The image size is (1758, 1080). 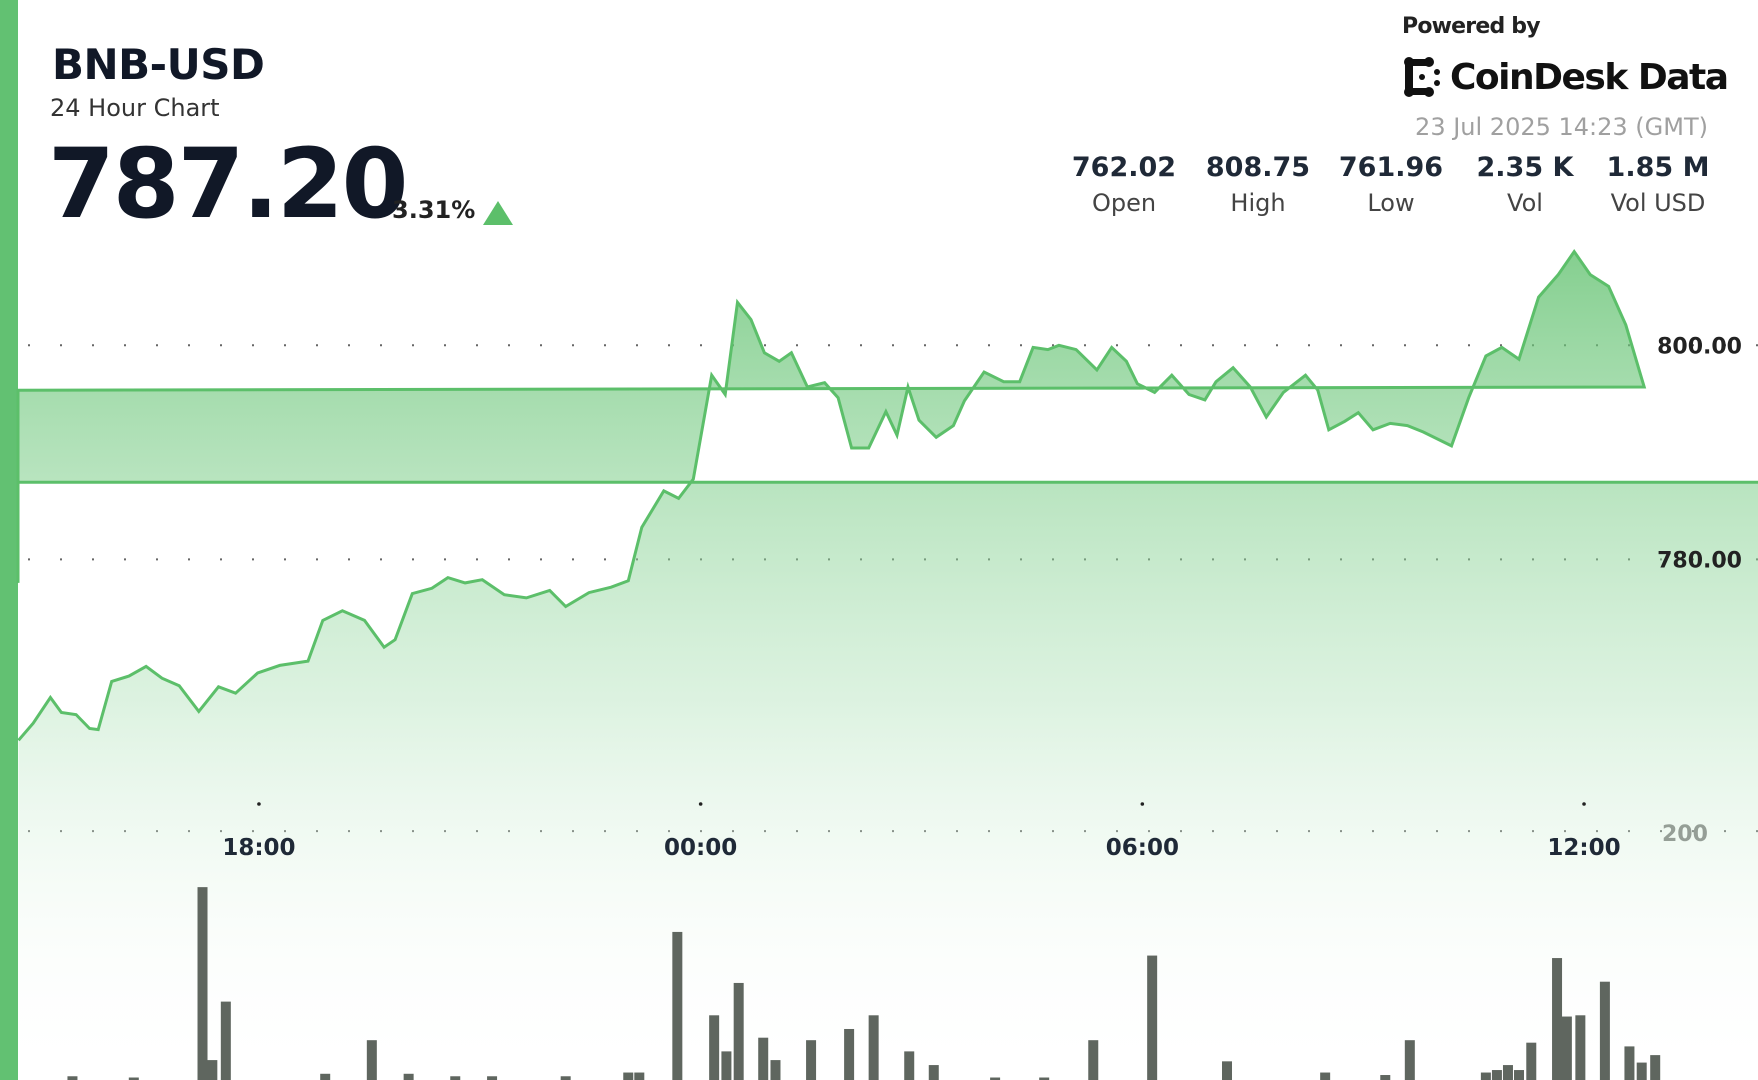 What do you see at coordinates (1589, 77) in the screenshot?
I see `brand-name: CoinDesk Data` at bounding box center [1589, 77].